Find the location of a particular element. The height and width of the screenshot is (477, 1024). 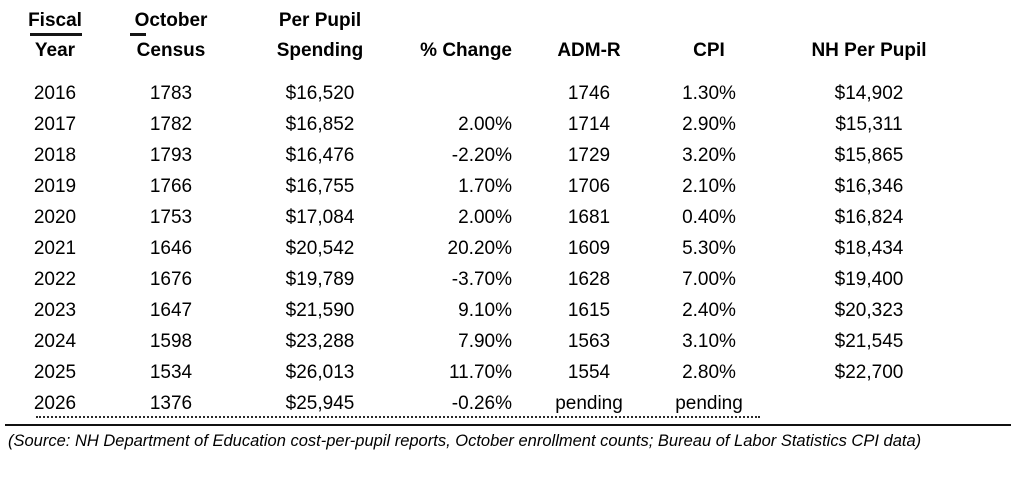

table-cell: 1376 is located at coordinates (171, 403).